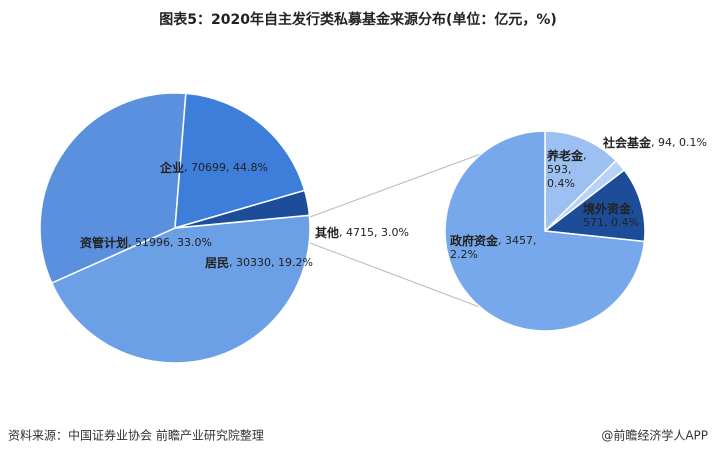 Image resolution: width=716 pixels, height=455 pixels. What do you see at coordinates (217, 263) in the screenshot?
I see `category-label: 居民` at bounding box center [217, 263].